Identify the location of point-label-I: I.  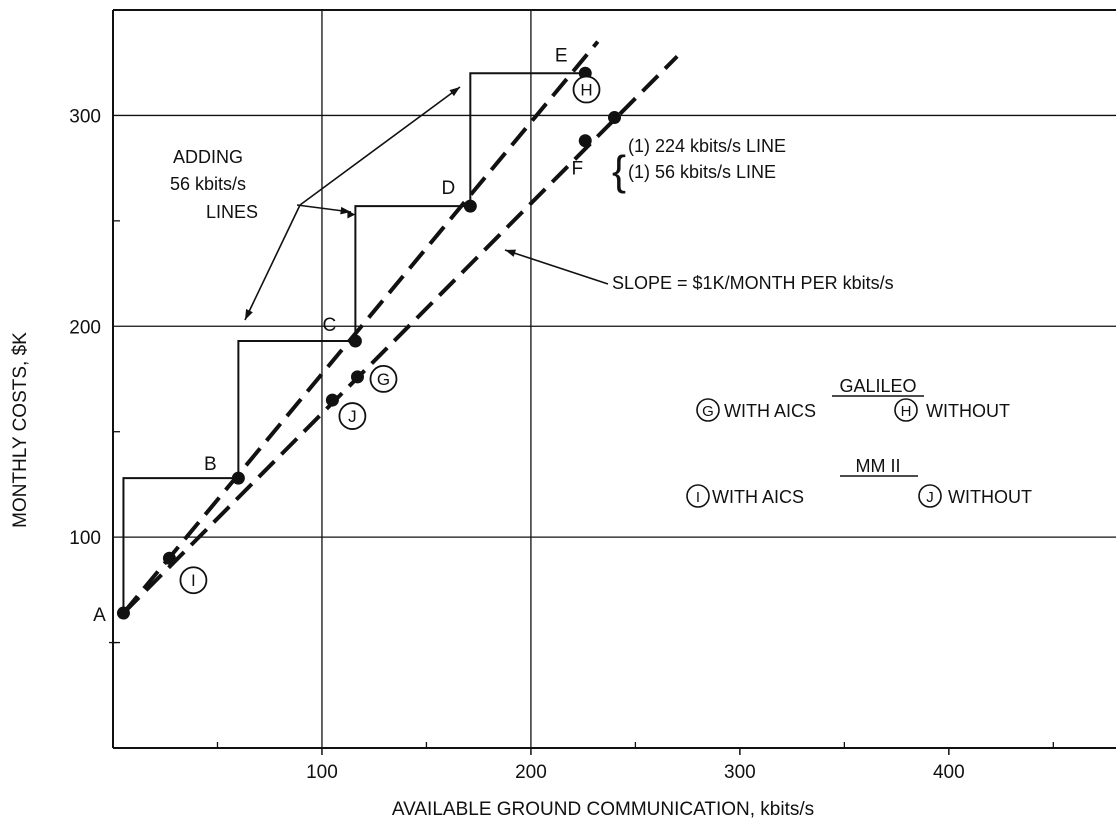
(193, 580).